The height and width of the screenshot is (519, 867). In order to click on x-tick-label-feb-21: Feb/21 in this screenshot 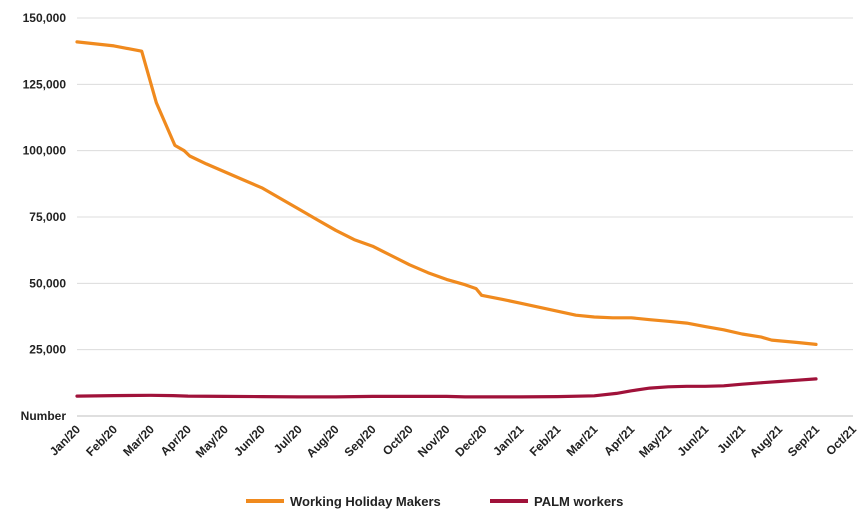, I will do `click(545, 440)`.